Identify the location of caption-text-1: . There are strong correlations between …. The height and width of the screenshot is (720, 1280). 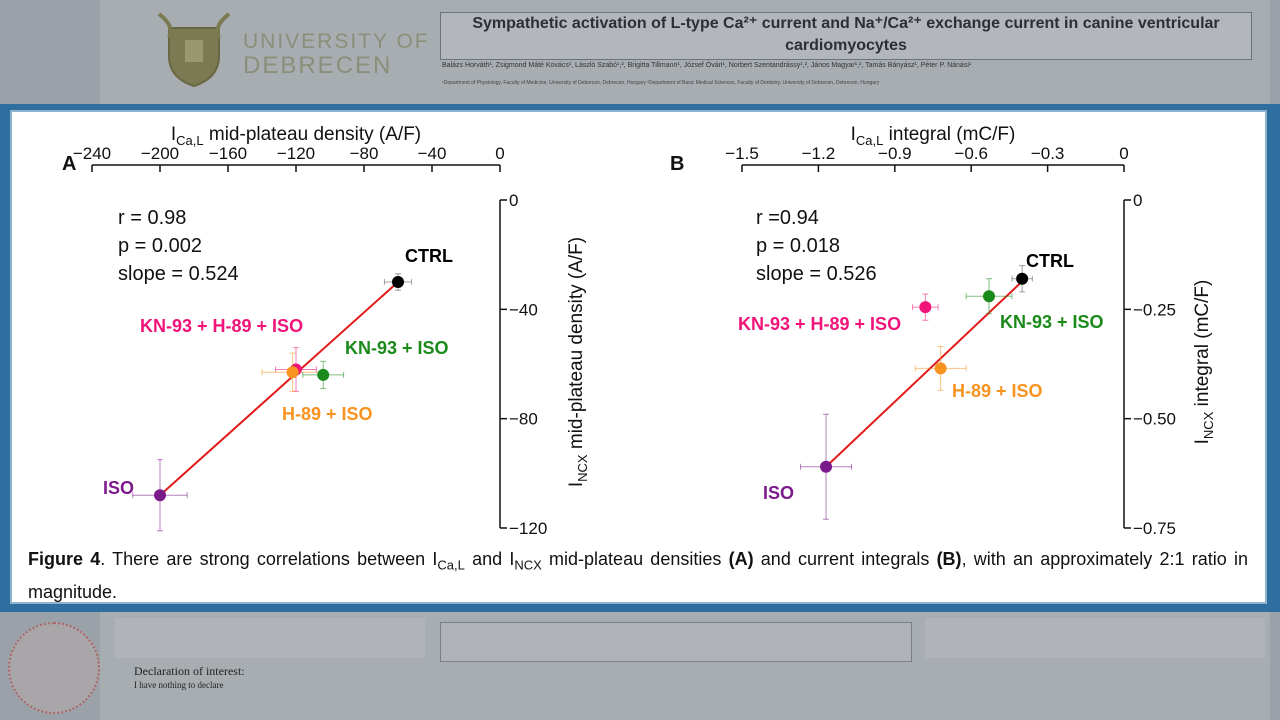
(269, 559).